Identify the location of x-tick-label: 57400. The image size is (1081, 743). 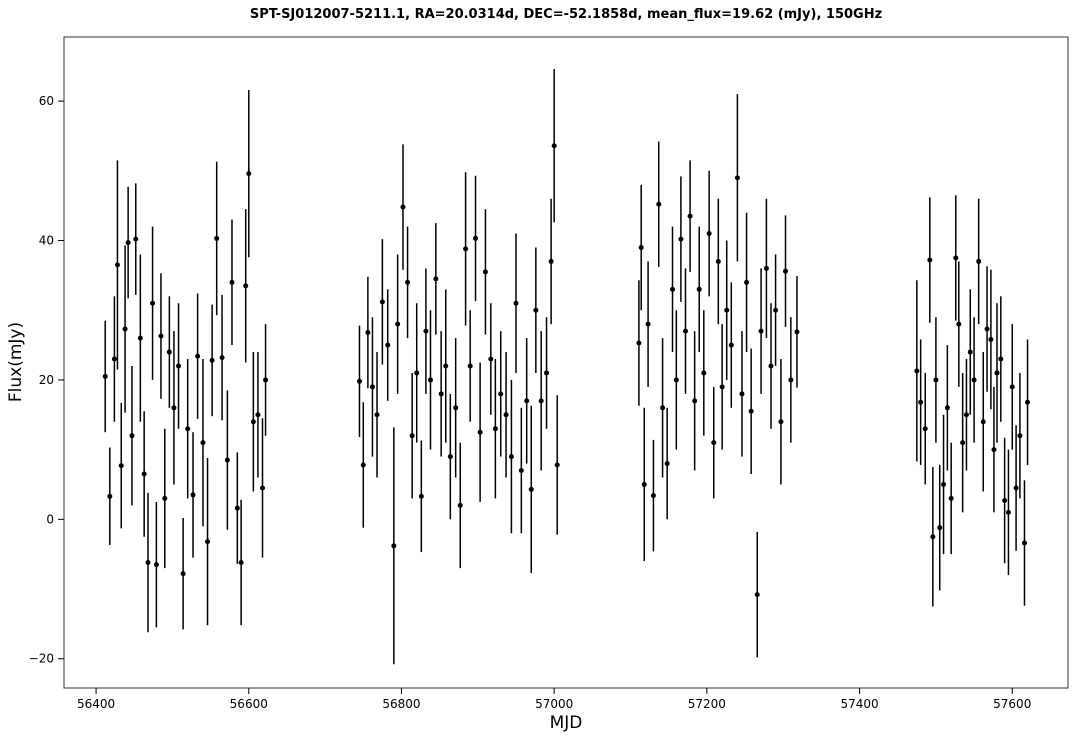
(859, 704).